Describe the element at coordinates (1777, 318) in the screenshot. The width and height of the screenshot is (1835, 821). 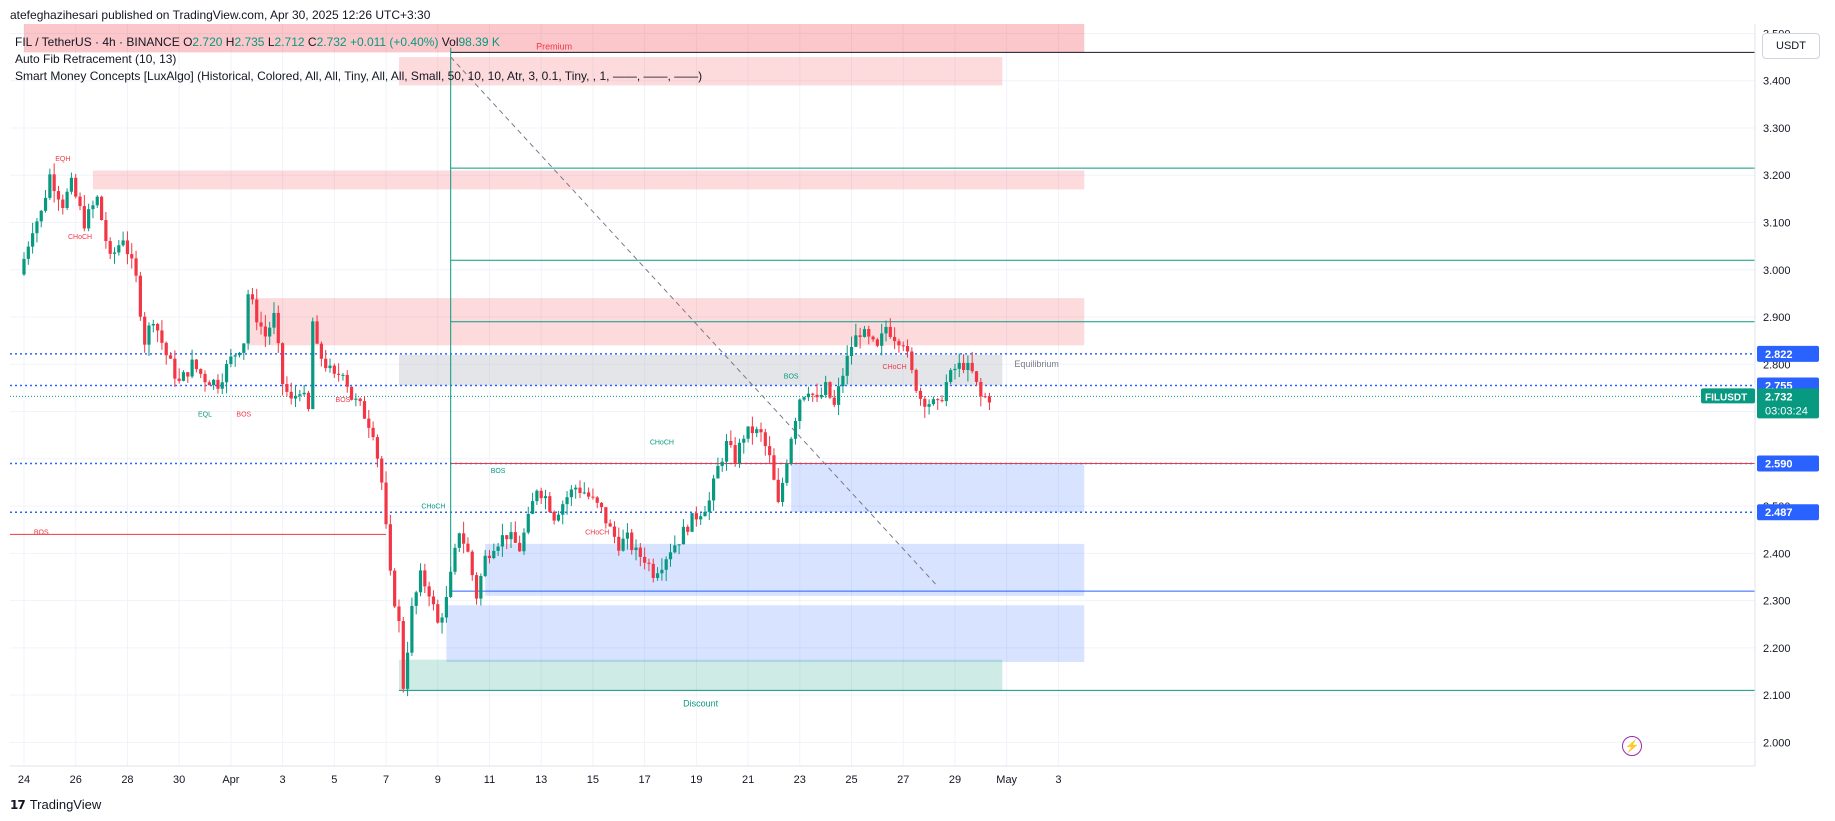
I see `y-tick-label: 2.900` at that location.